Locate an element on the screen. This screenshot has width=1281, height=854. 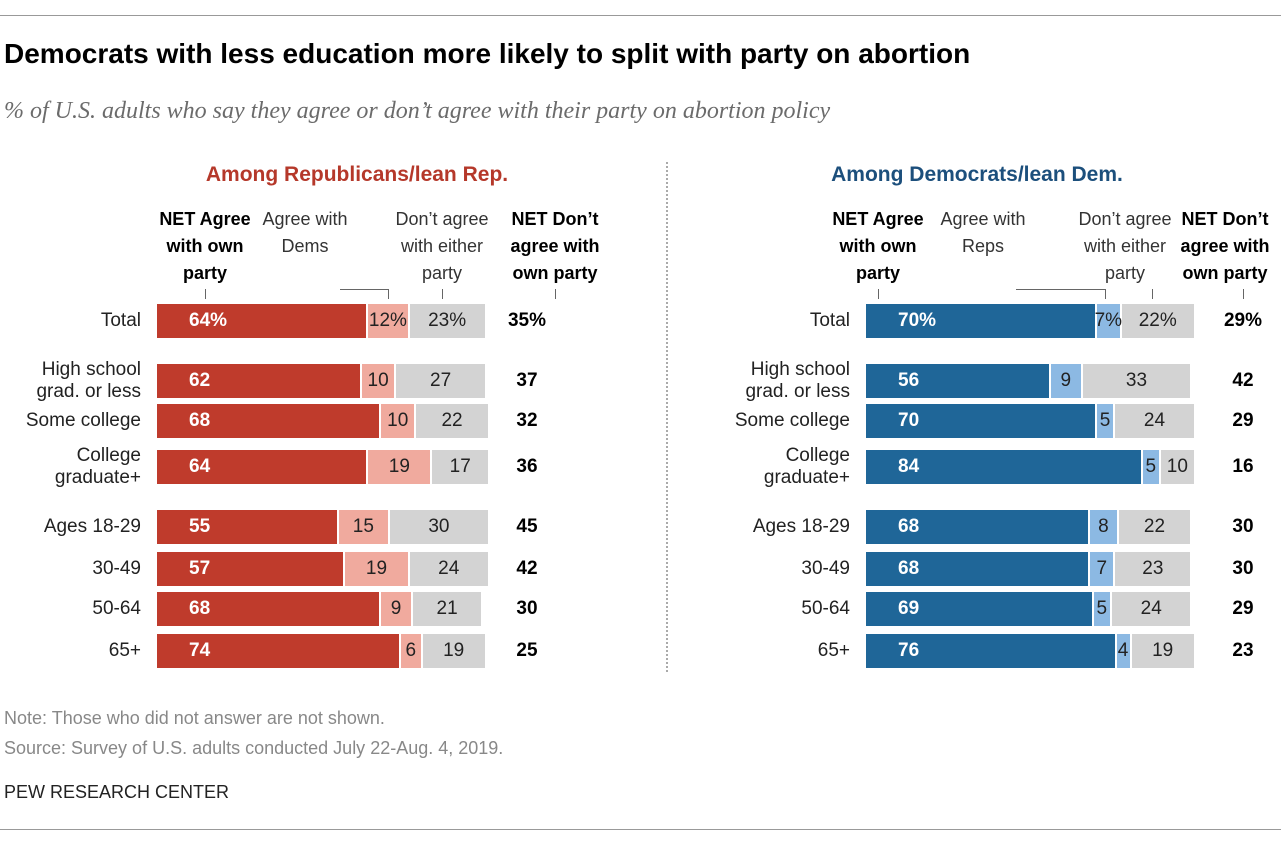
value-label: 76 is located at coordinates (909, 650).